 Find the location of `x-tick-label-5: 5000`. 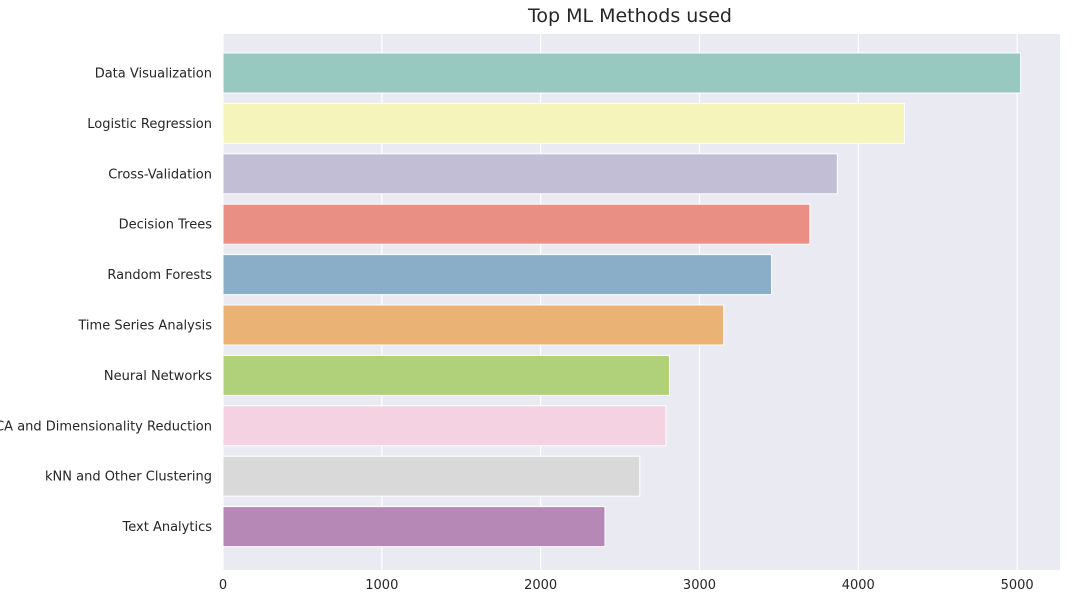

x-tick-label-5: 5000 is located at coordinates (1017, 585).